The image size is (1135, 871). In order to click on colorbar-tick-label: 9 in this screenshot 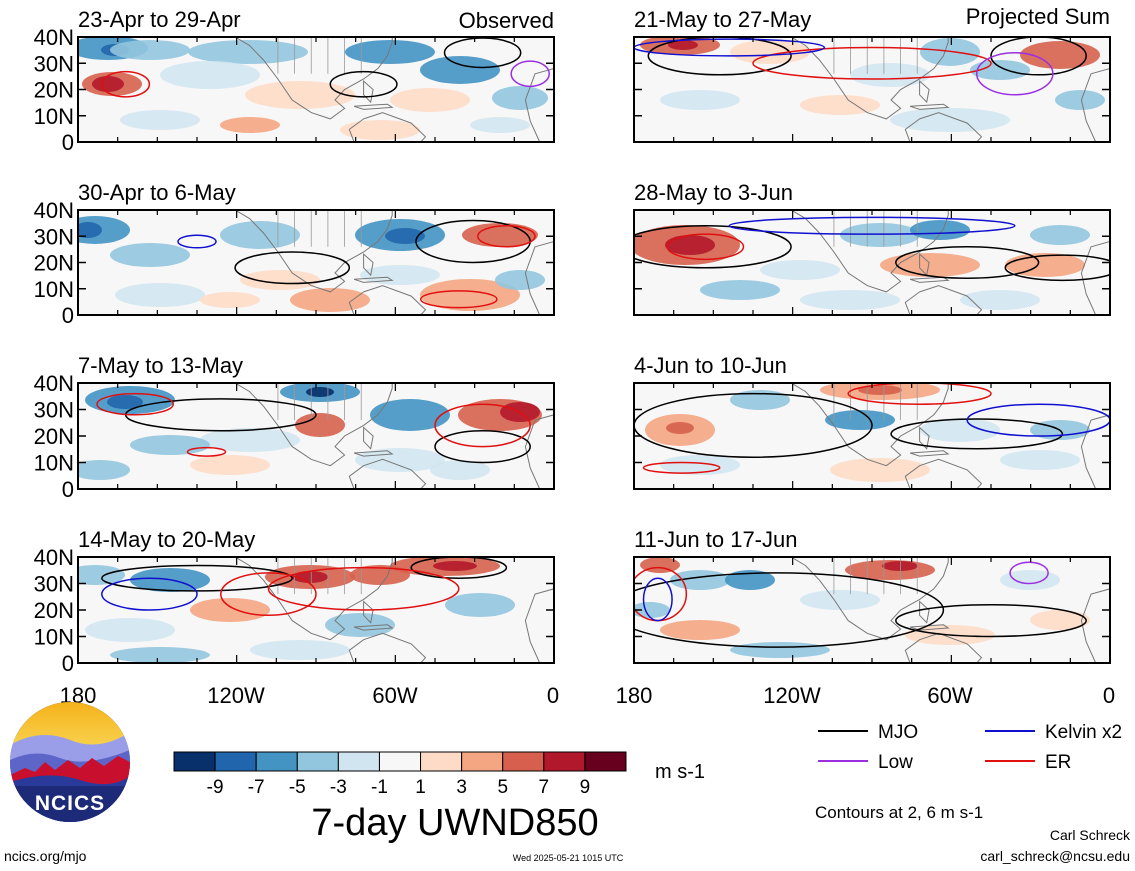, I will do `click(585, 787)`.